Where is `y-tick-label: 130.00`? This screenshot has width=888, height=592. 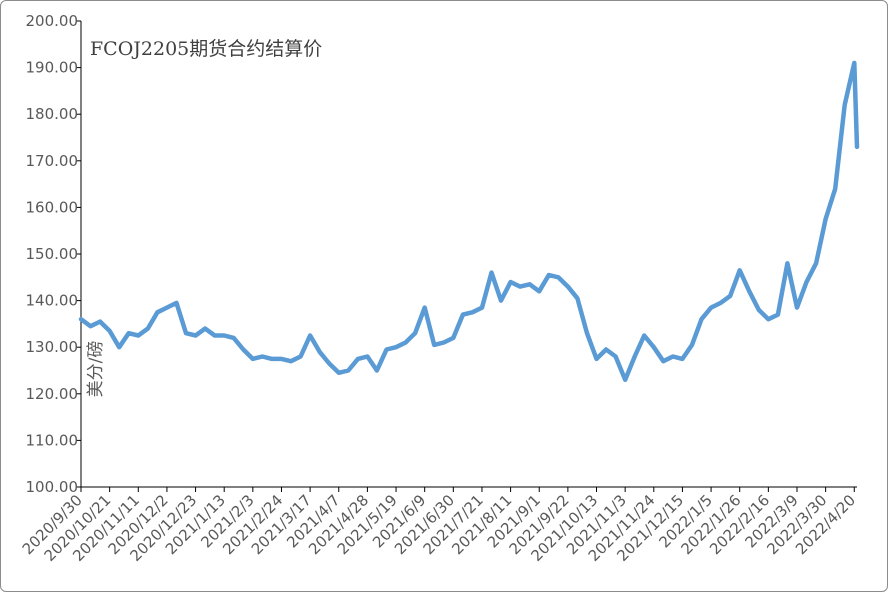
y-tick-label: 130.00 is located at coordinates (52, 347).